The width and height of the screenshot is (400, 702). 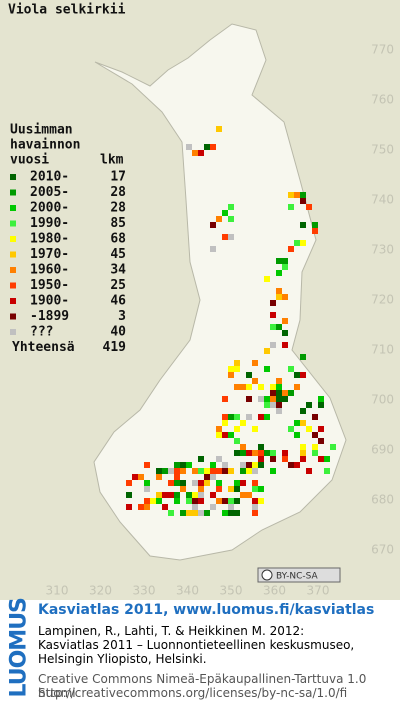 I want to click on x-tick-label: 310, so click(x=57, y=591).